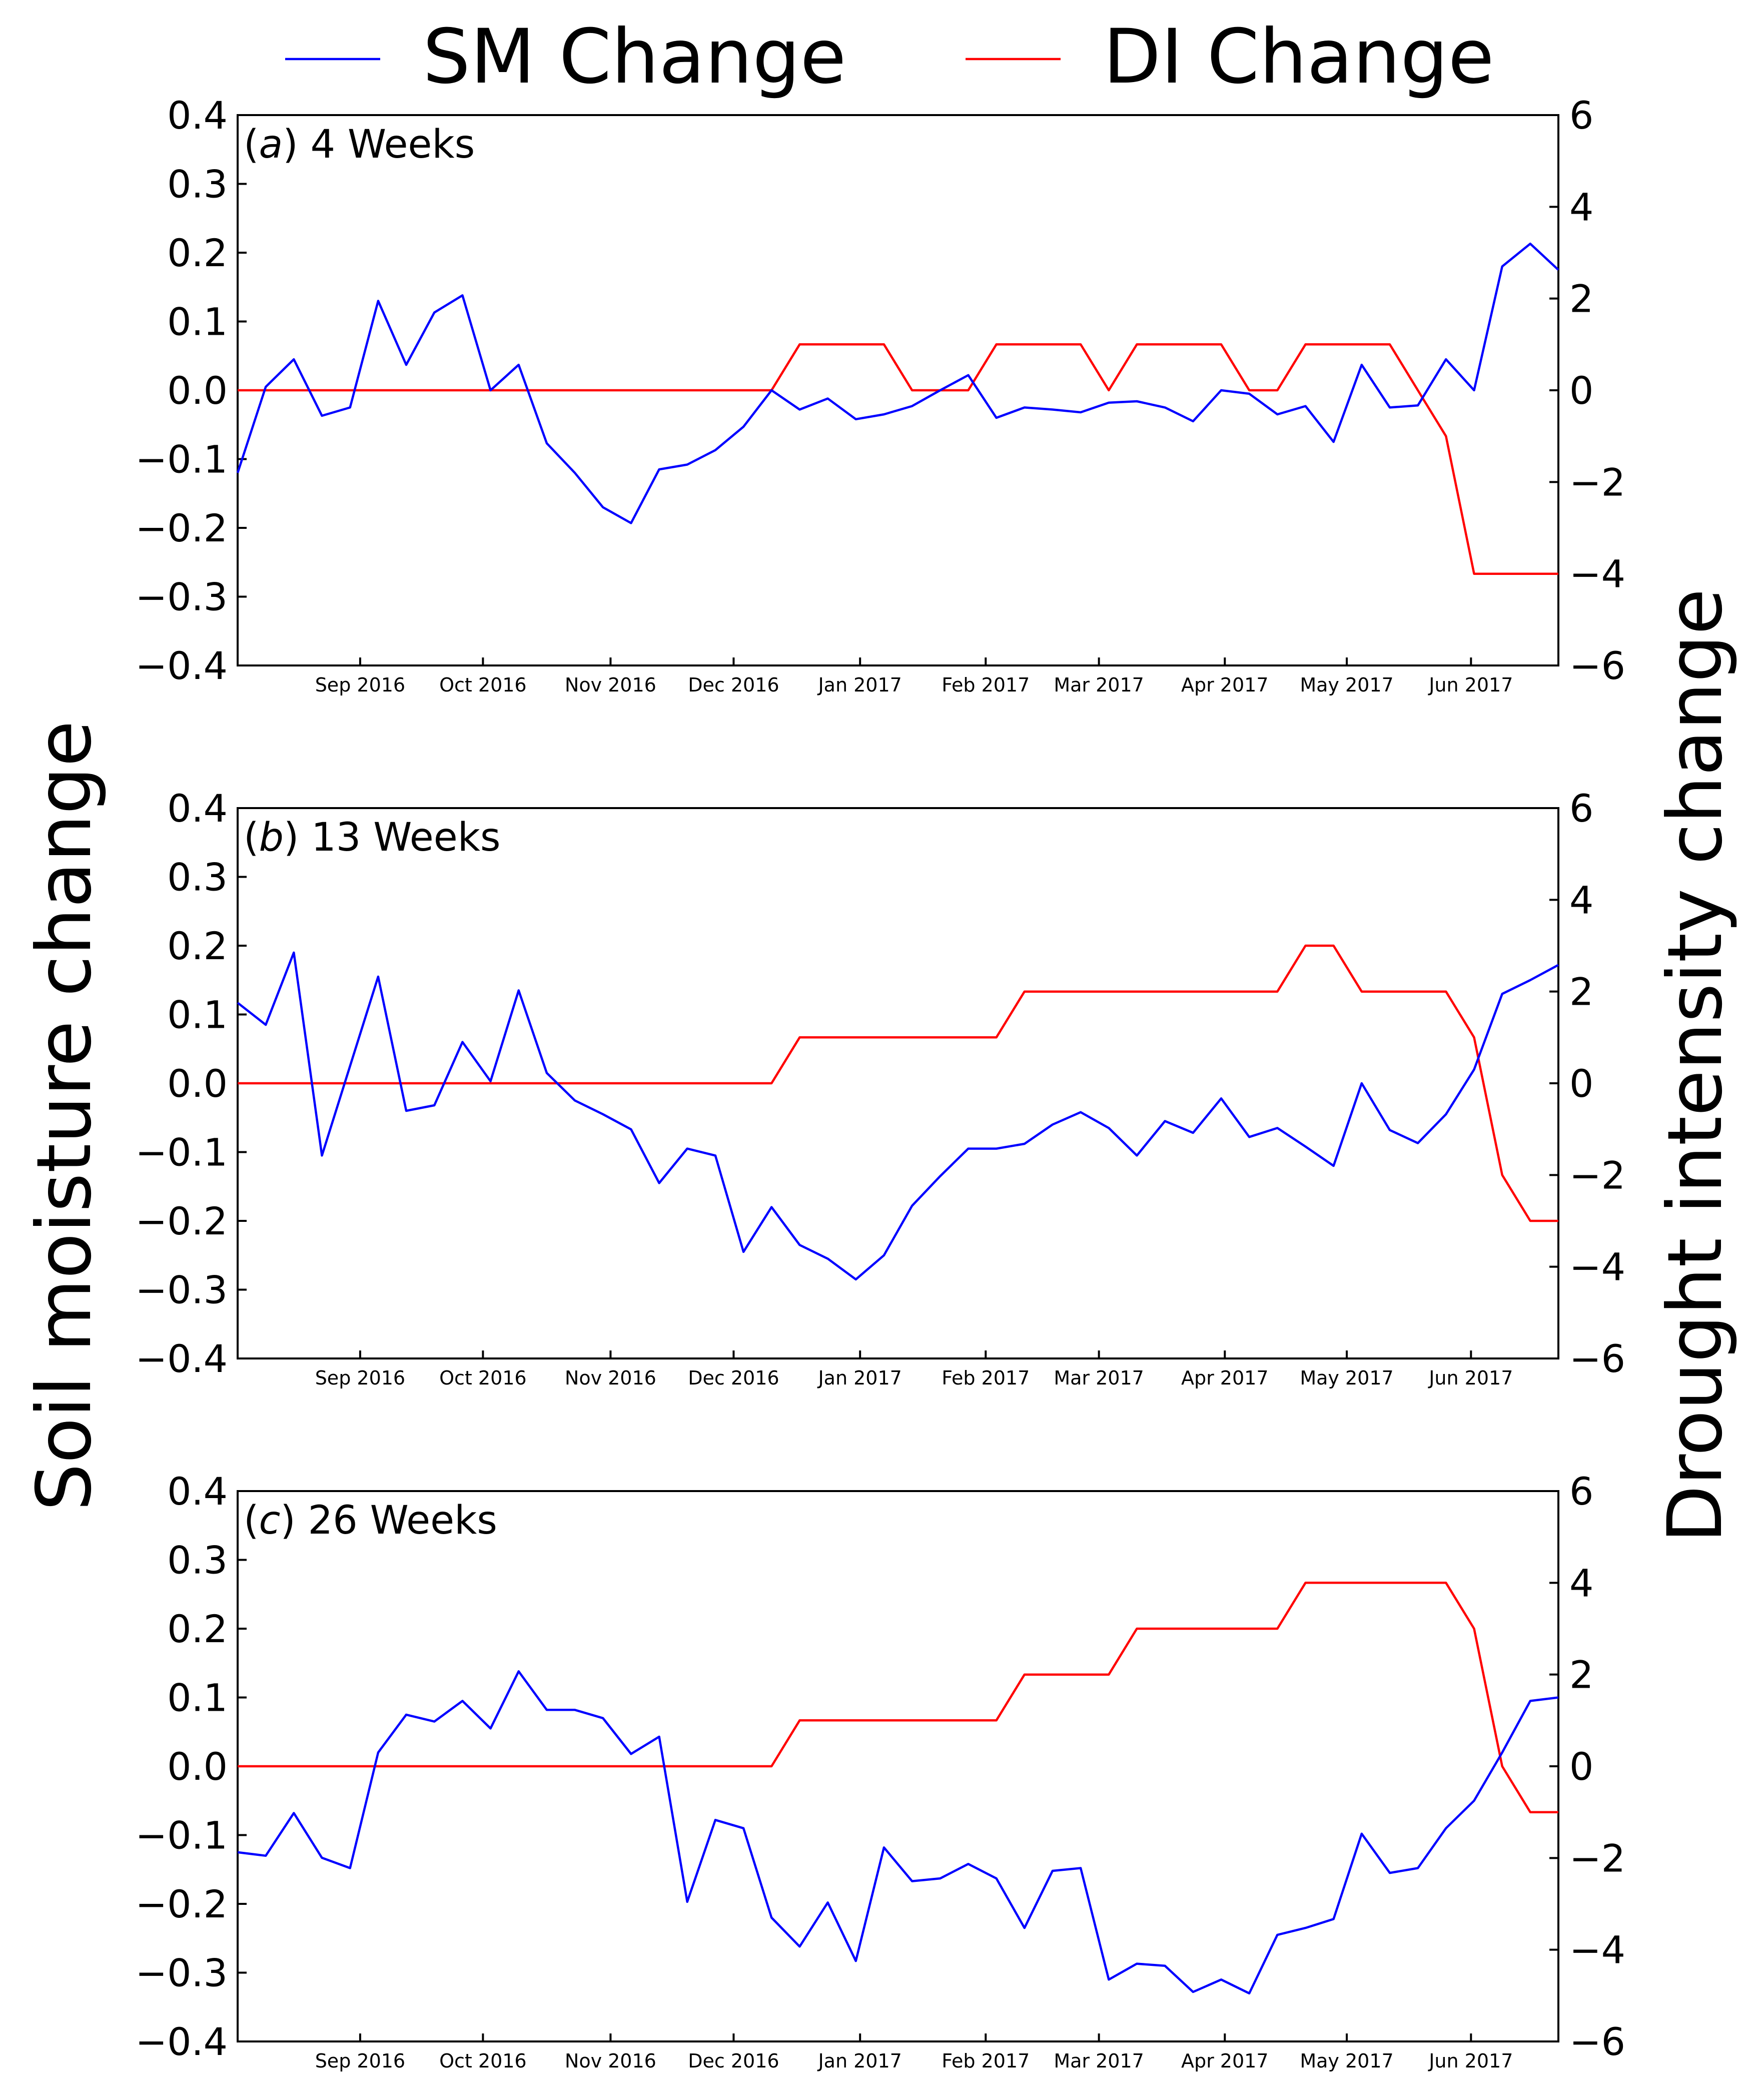 This screenshot has width=1764, height=2083. Describe the element at coordinates (634, 57) in the screenshot. I see `legend-sm-label: SM Change` at that location.